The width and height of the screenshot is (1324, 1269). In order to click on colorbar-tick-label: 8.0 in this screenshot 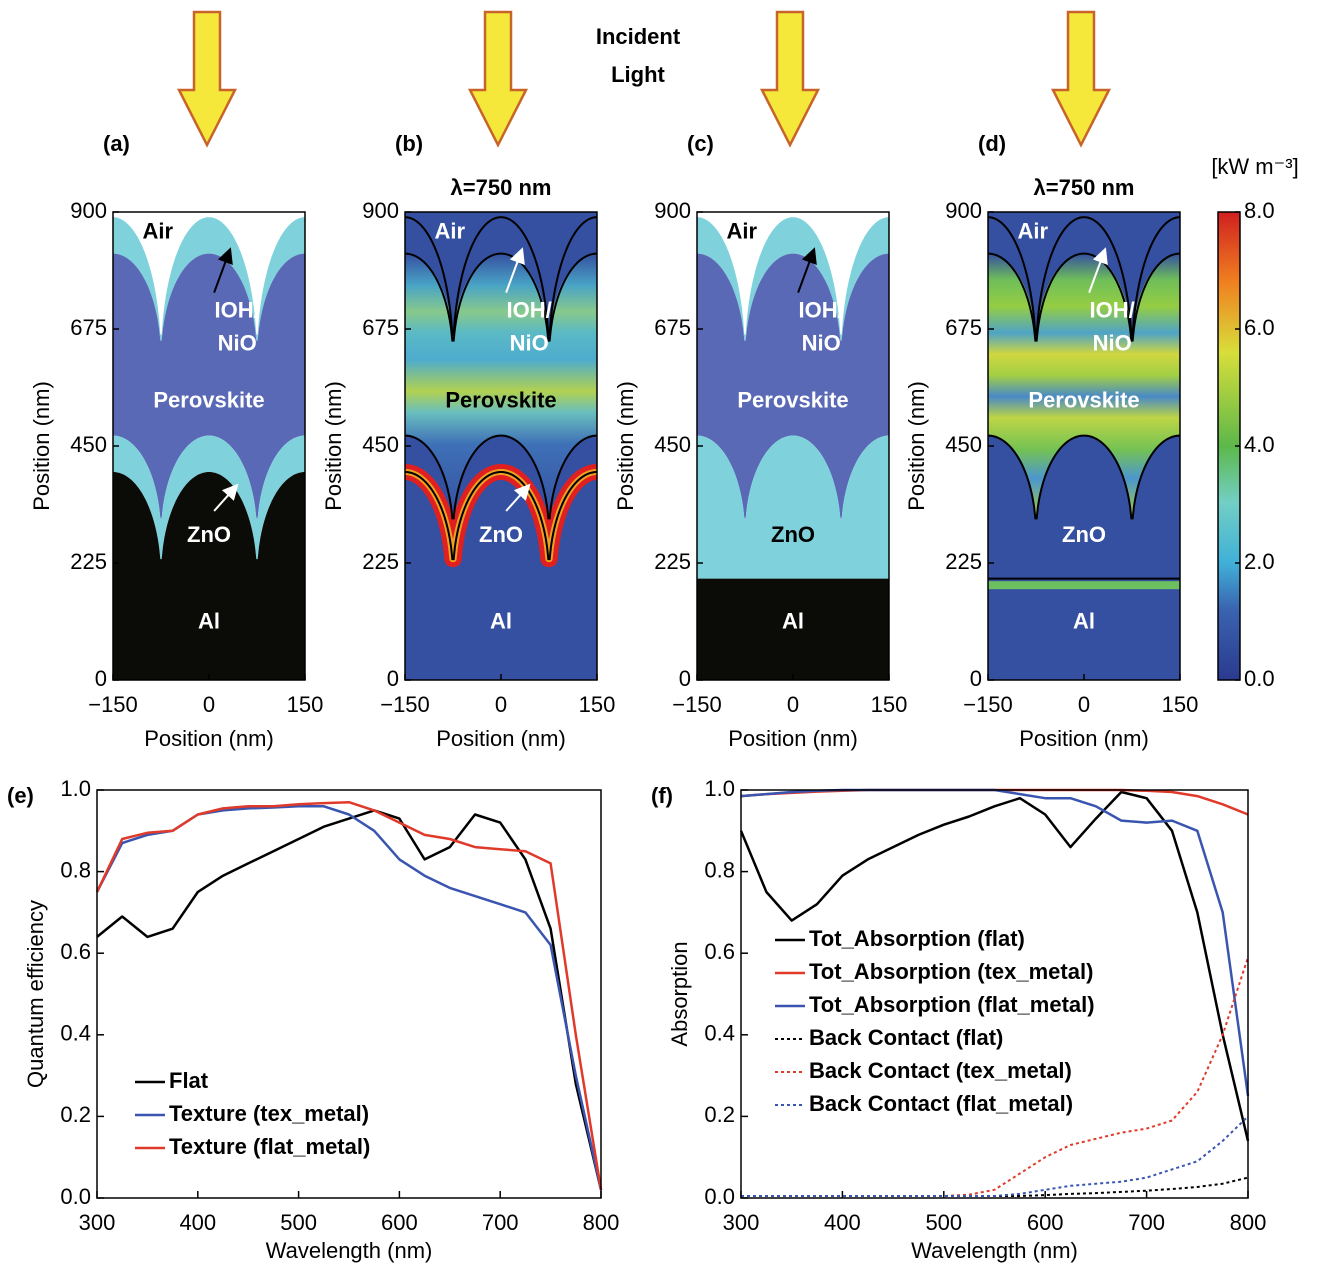, I will do `click(1259, 210)`.